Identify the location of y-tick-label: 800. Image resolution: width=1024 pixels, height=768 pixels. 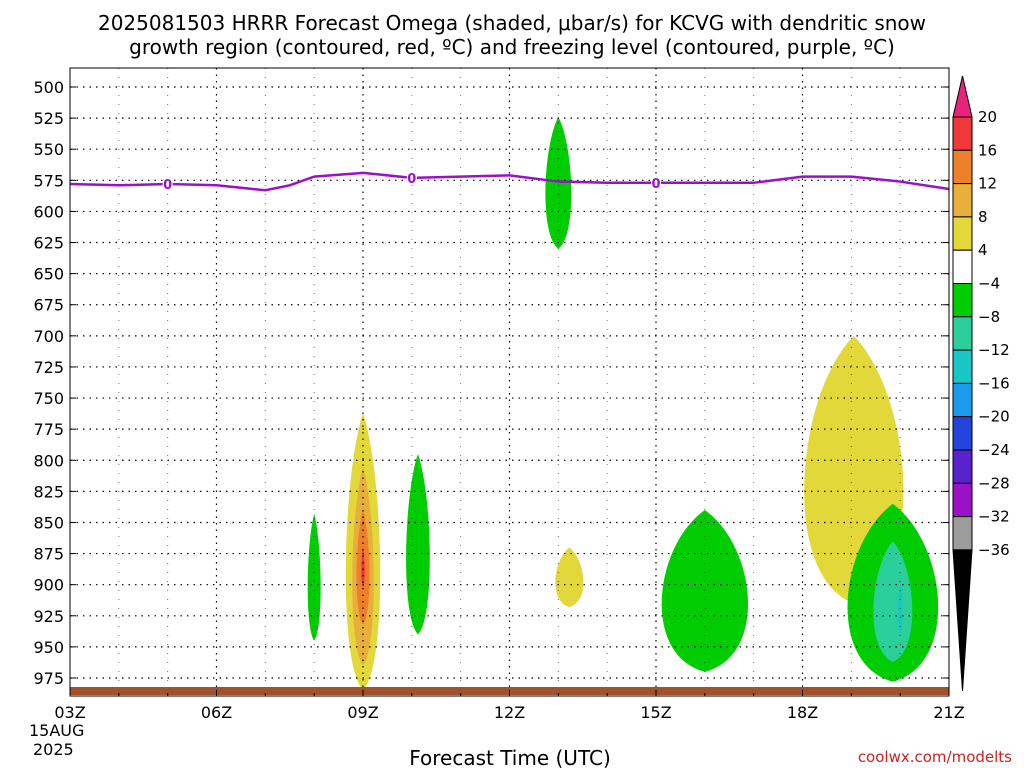
(48, 460).